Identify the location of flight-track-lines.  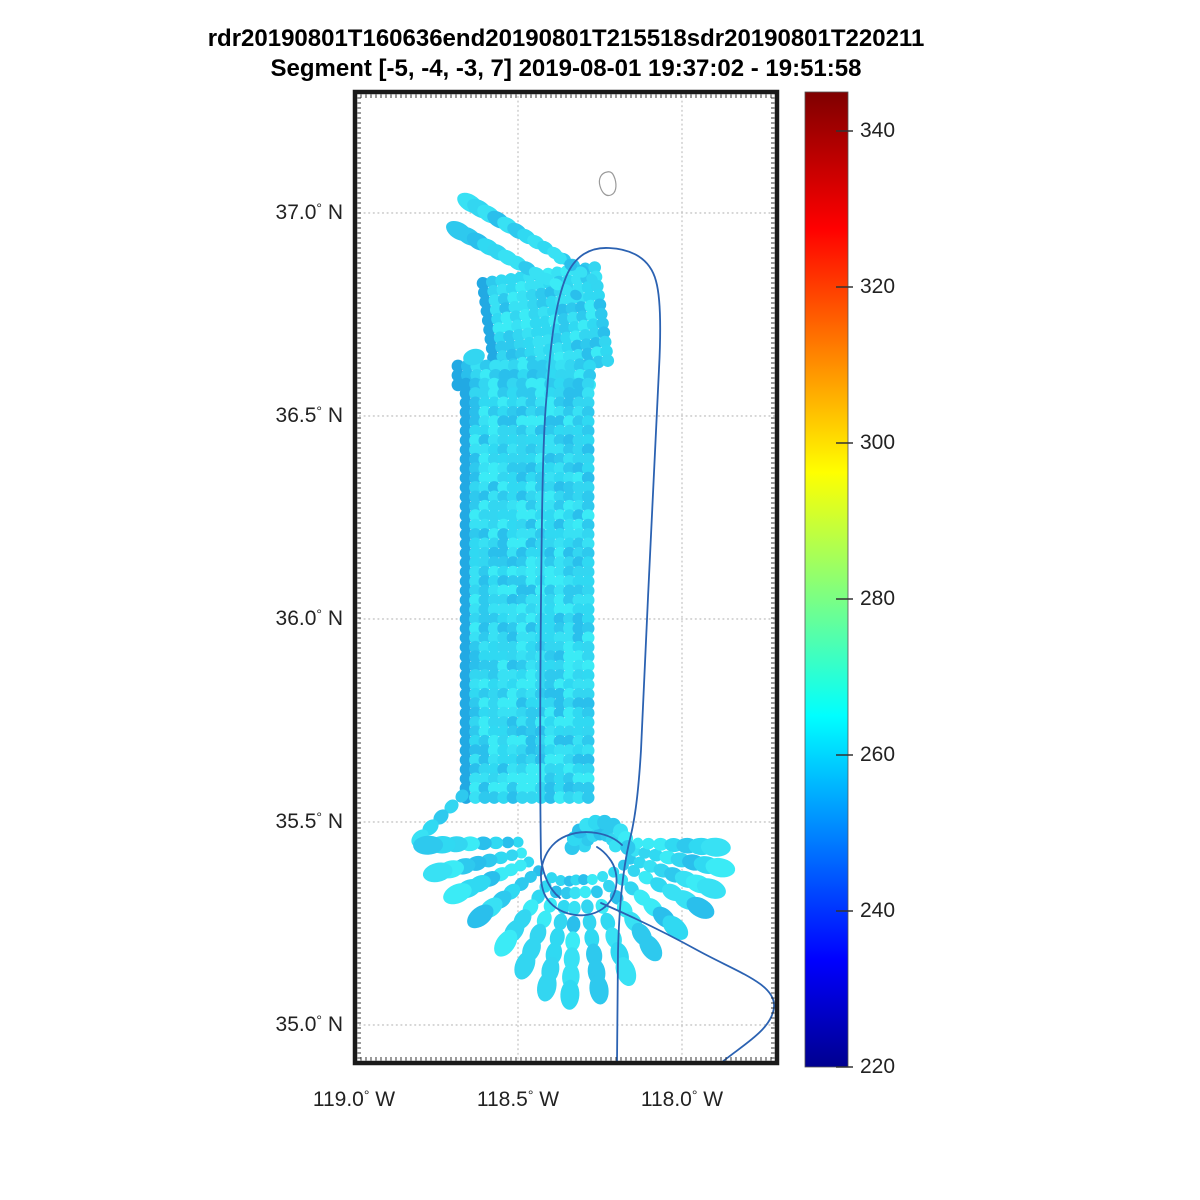
(657, 655).